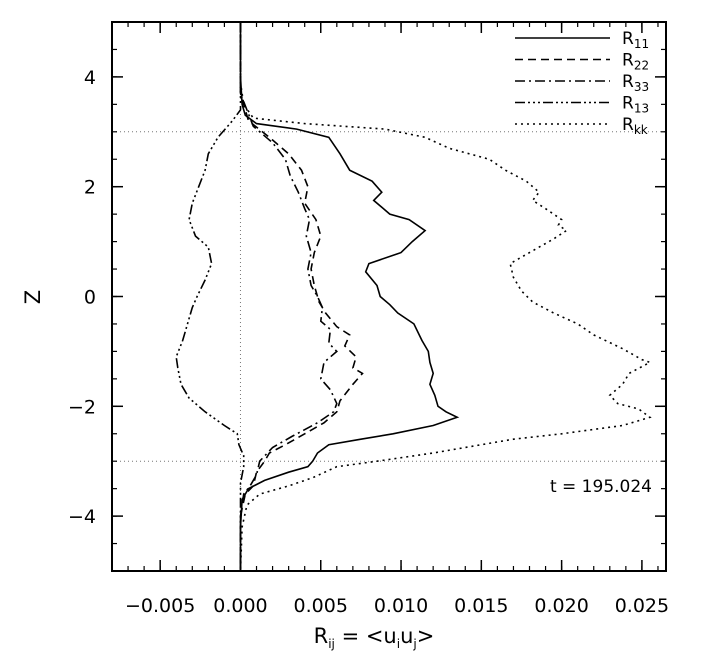 This screenshot has width=722, height=656. I want to click on x-tick-label: 0.015, so click(481, 606).